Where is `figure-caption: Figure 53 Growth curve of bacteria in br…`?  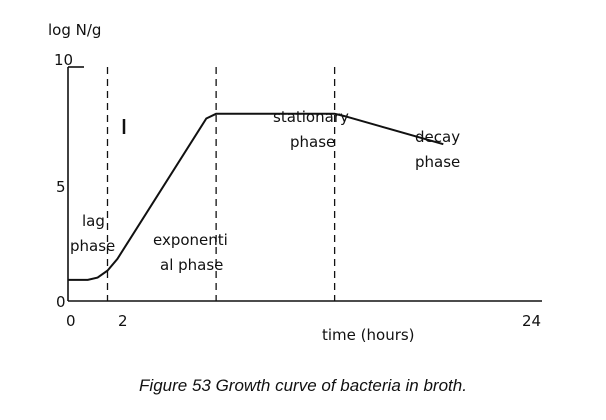 figure-caption: Figure 53 Growth curve of bacteria in br… is located at coordinates (303, 385).